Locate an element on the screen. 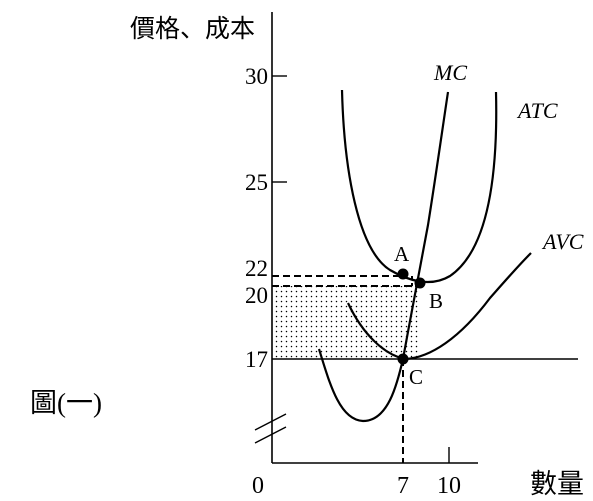  origin-label: 0 is located at coordinates (258, 486).